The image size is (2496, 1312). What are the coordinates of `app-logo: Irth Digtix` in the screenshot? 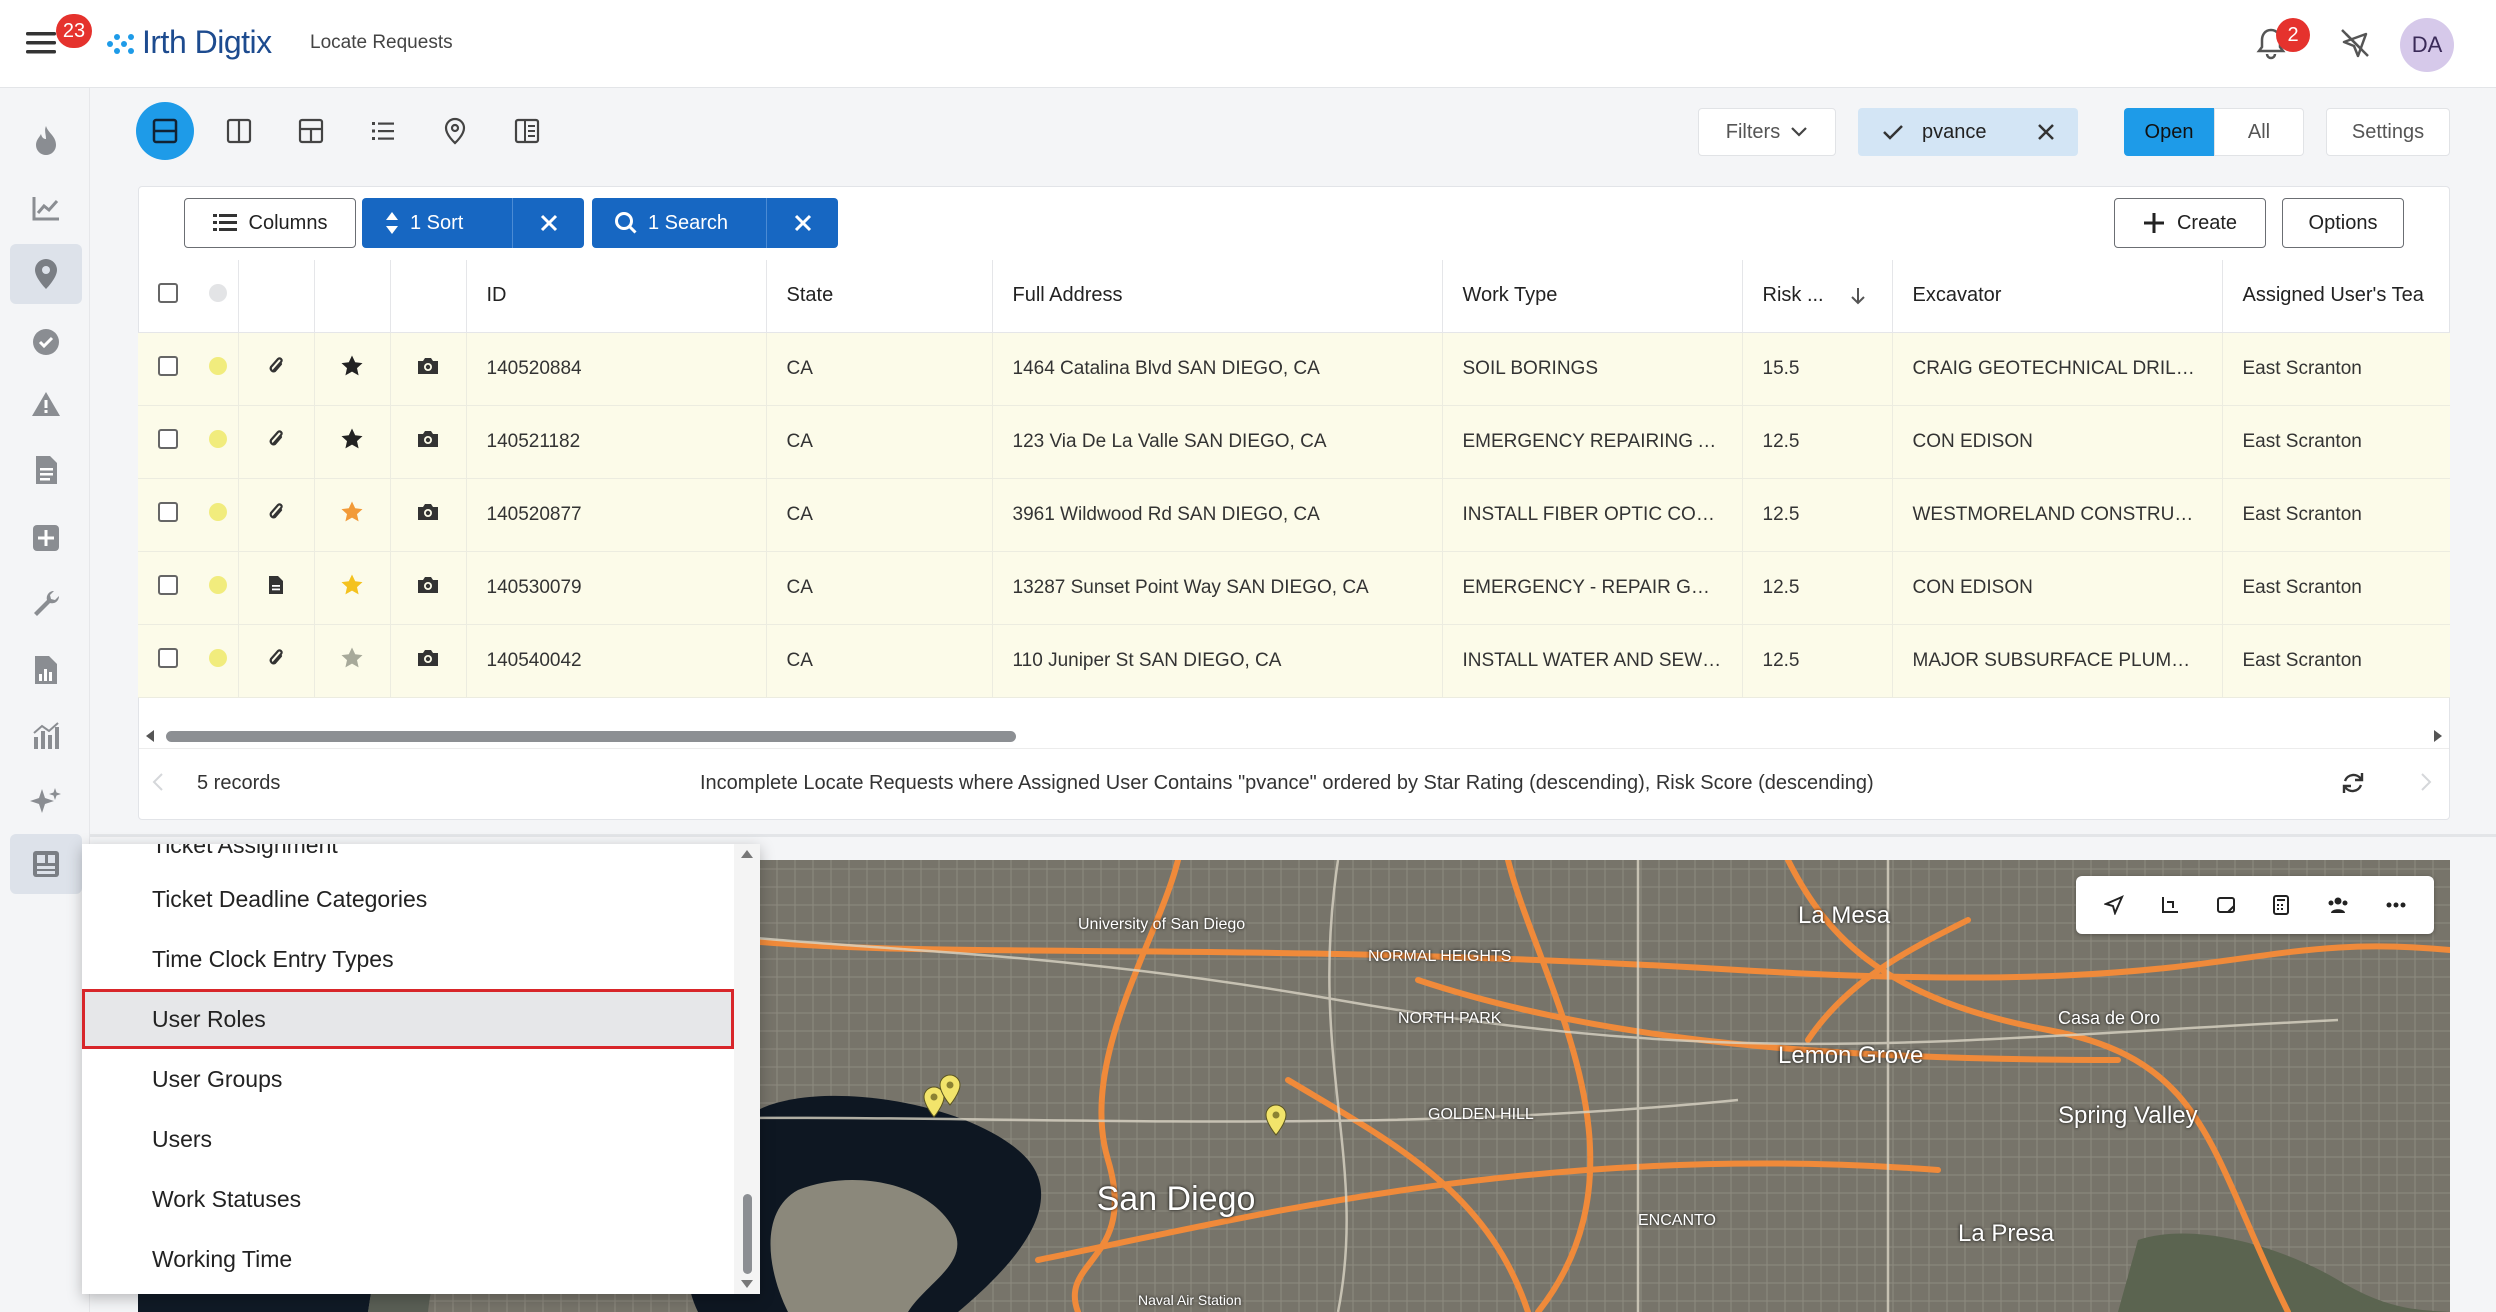 It's located at (207, 42).